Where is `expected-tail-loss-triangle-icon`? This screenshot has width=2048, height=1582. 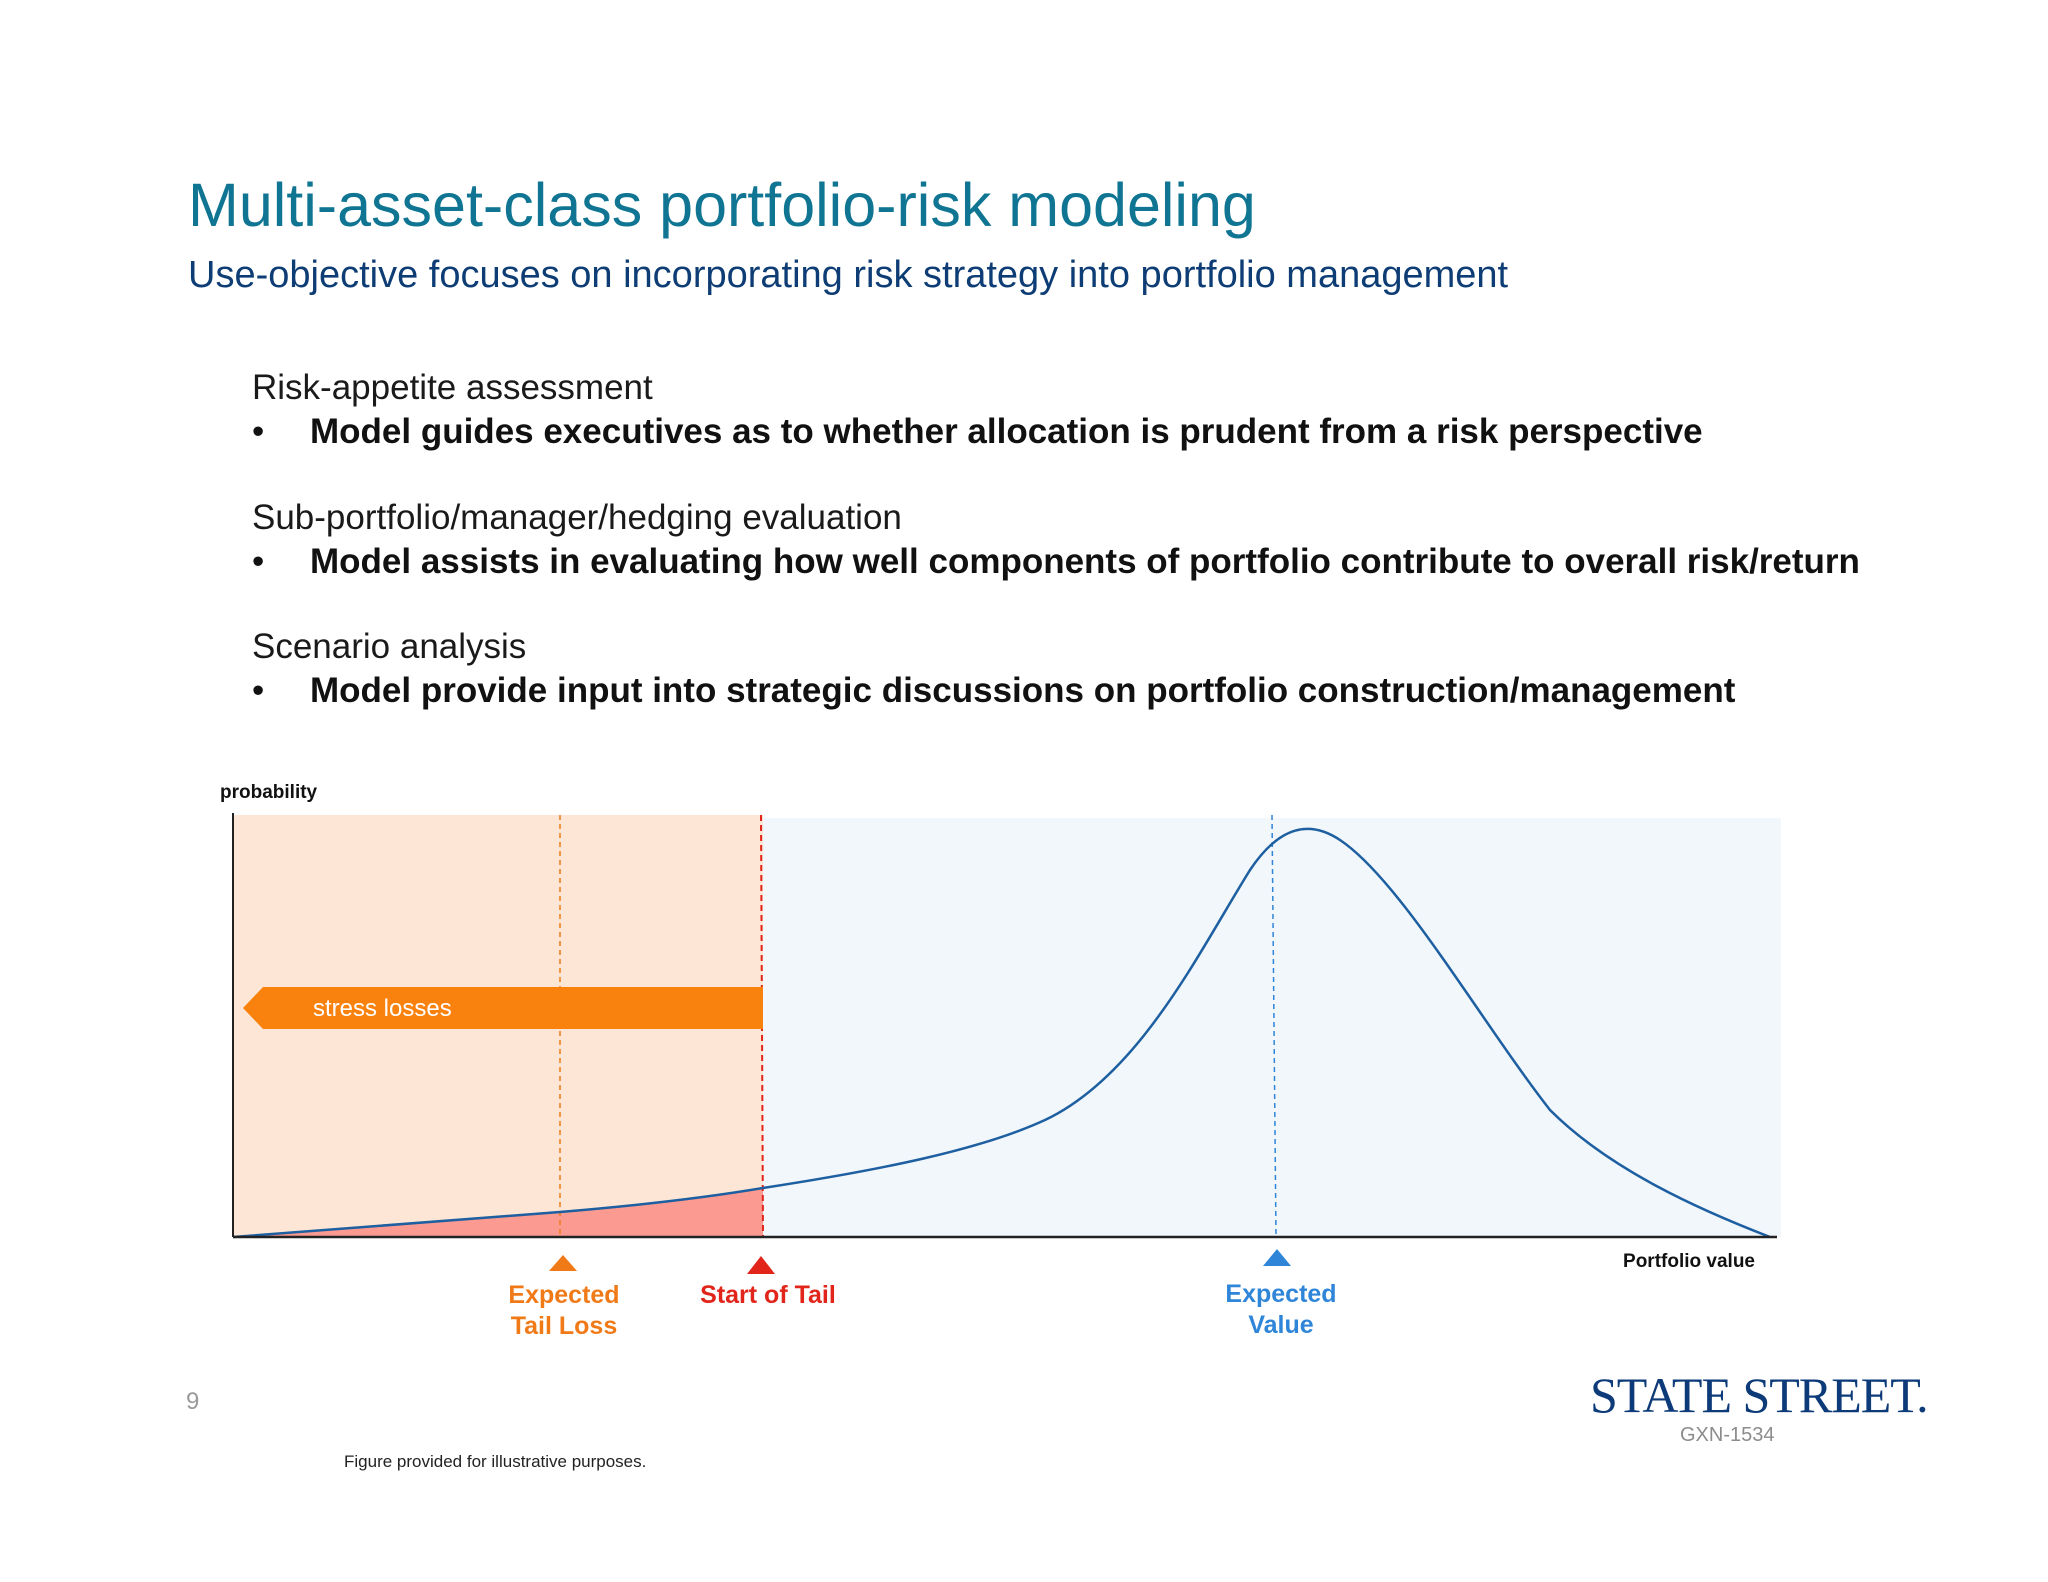 expected-tail-loss-triangle-icon is located at coordinates (563, 1263).